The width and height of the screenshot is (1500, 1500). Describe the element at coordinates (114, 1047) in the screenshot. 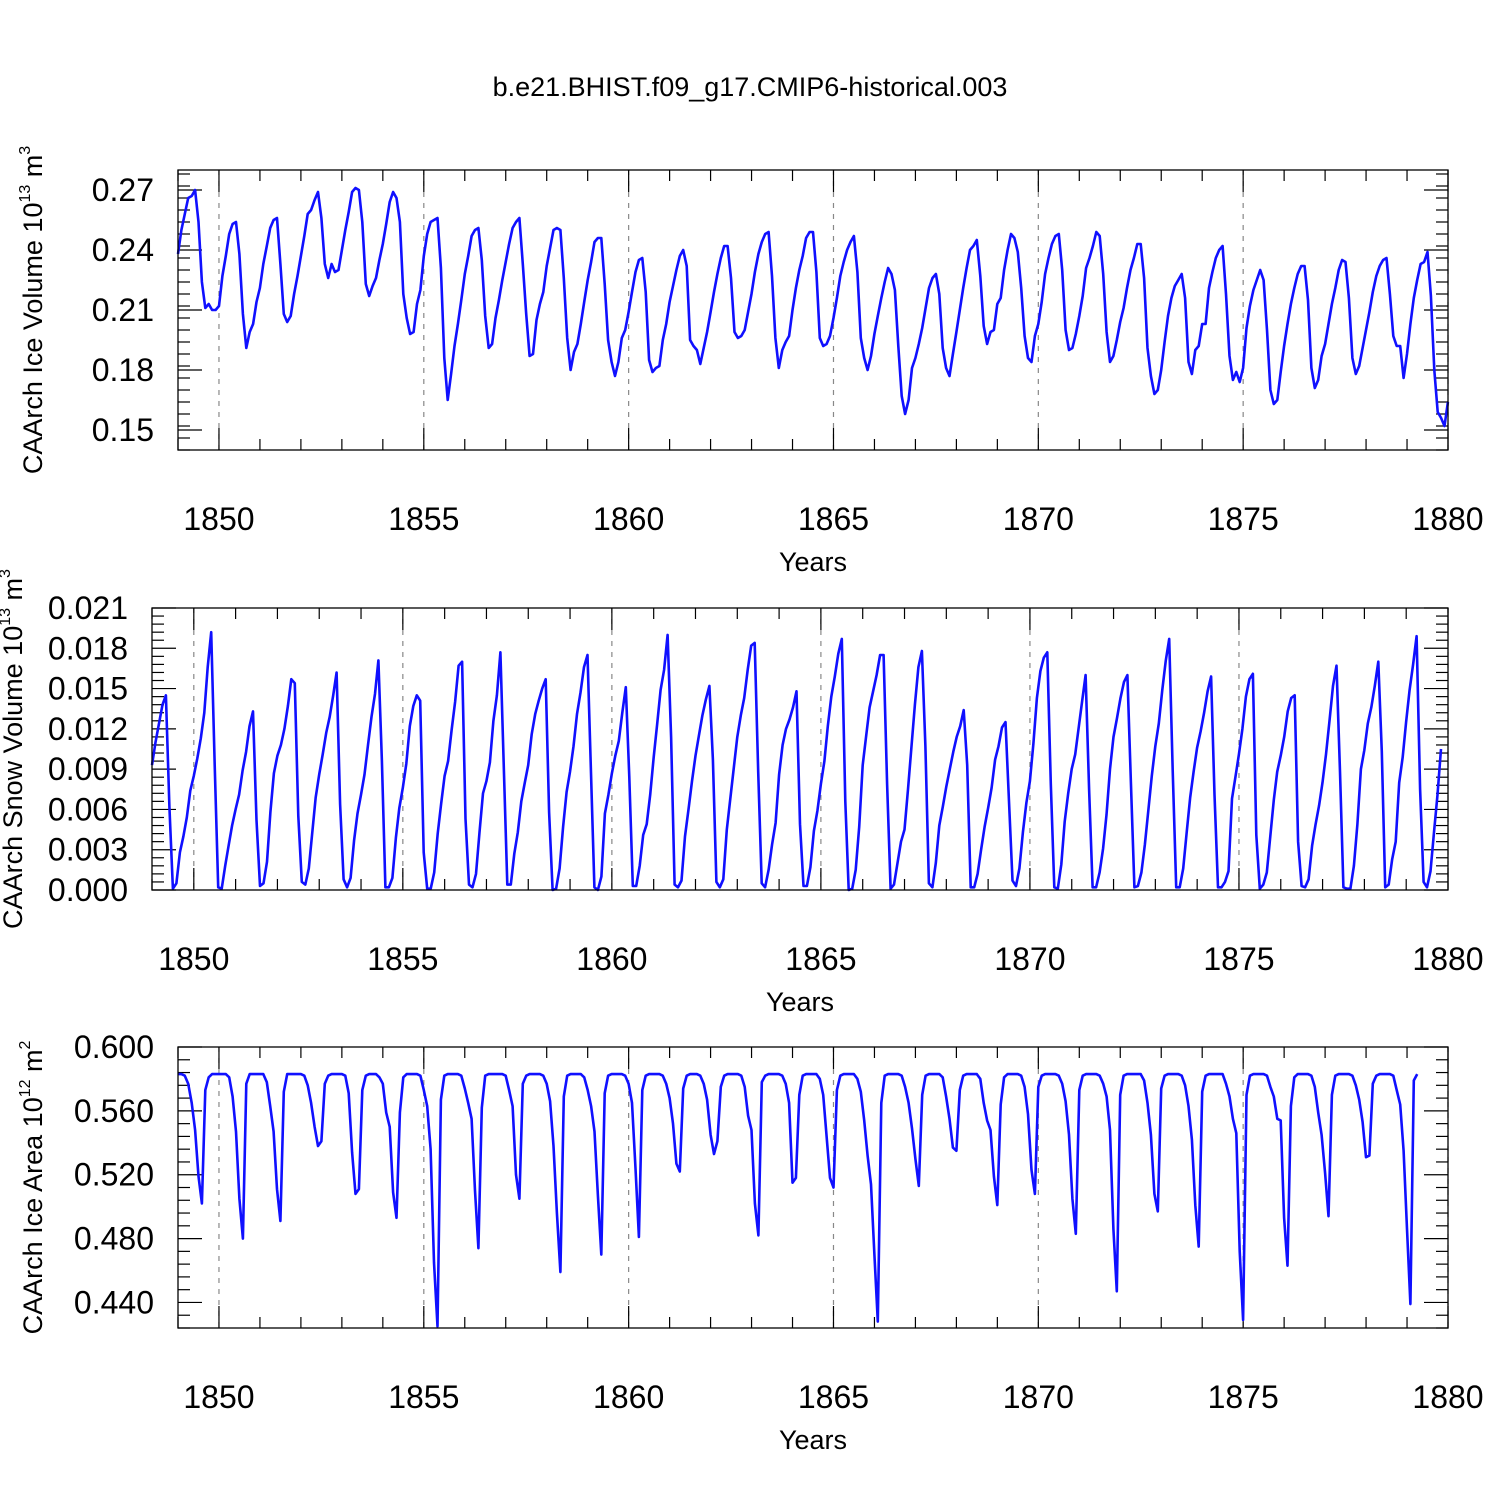

I see `ice-area-y-tick-label: 0.600` at that location.